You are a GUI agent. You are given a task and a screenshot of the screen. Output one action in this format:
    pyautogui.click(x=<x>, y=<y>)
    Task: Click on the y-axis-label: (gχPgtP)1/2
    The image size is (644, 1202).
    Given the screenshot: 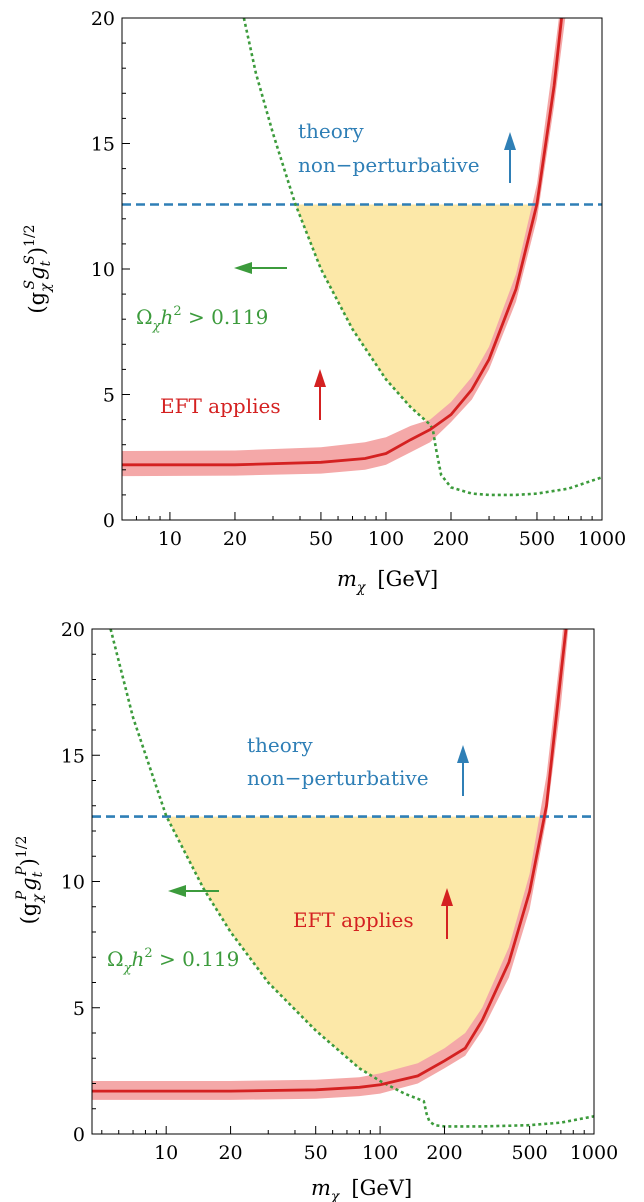 What is the action you would take?
    pyautogui.click(x=30, y=880)
    